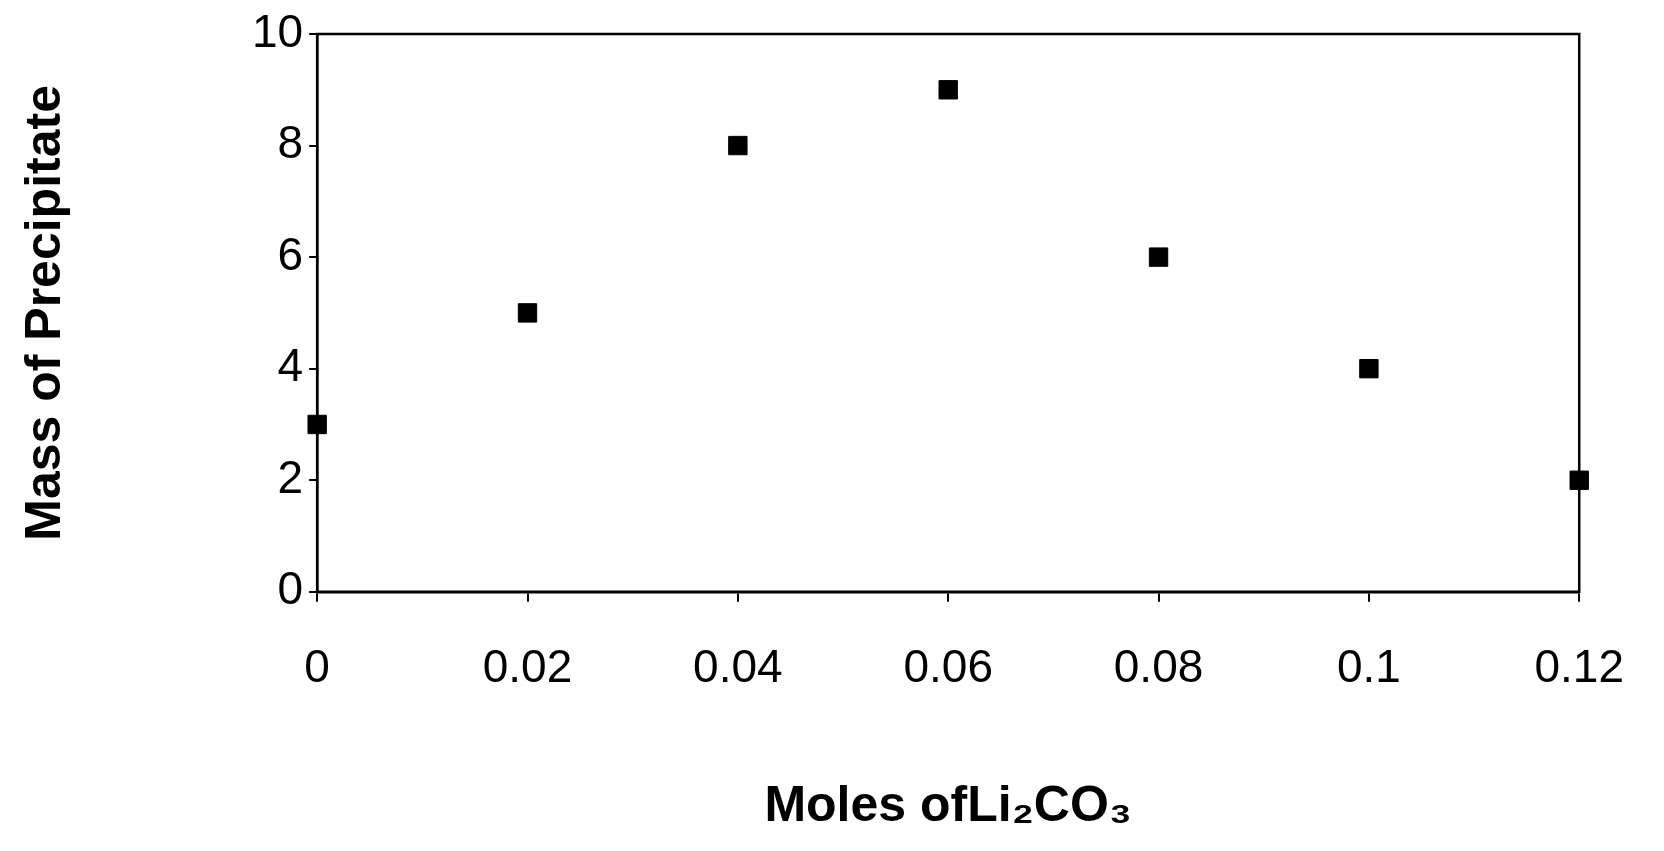 The image size is (1664, 851). What do you see at coordinates (277, 30) in the screenshot?
I see `y-tick-label: 10` at bounding box center [277, 30].